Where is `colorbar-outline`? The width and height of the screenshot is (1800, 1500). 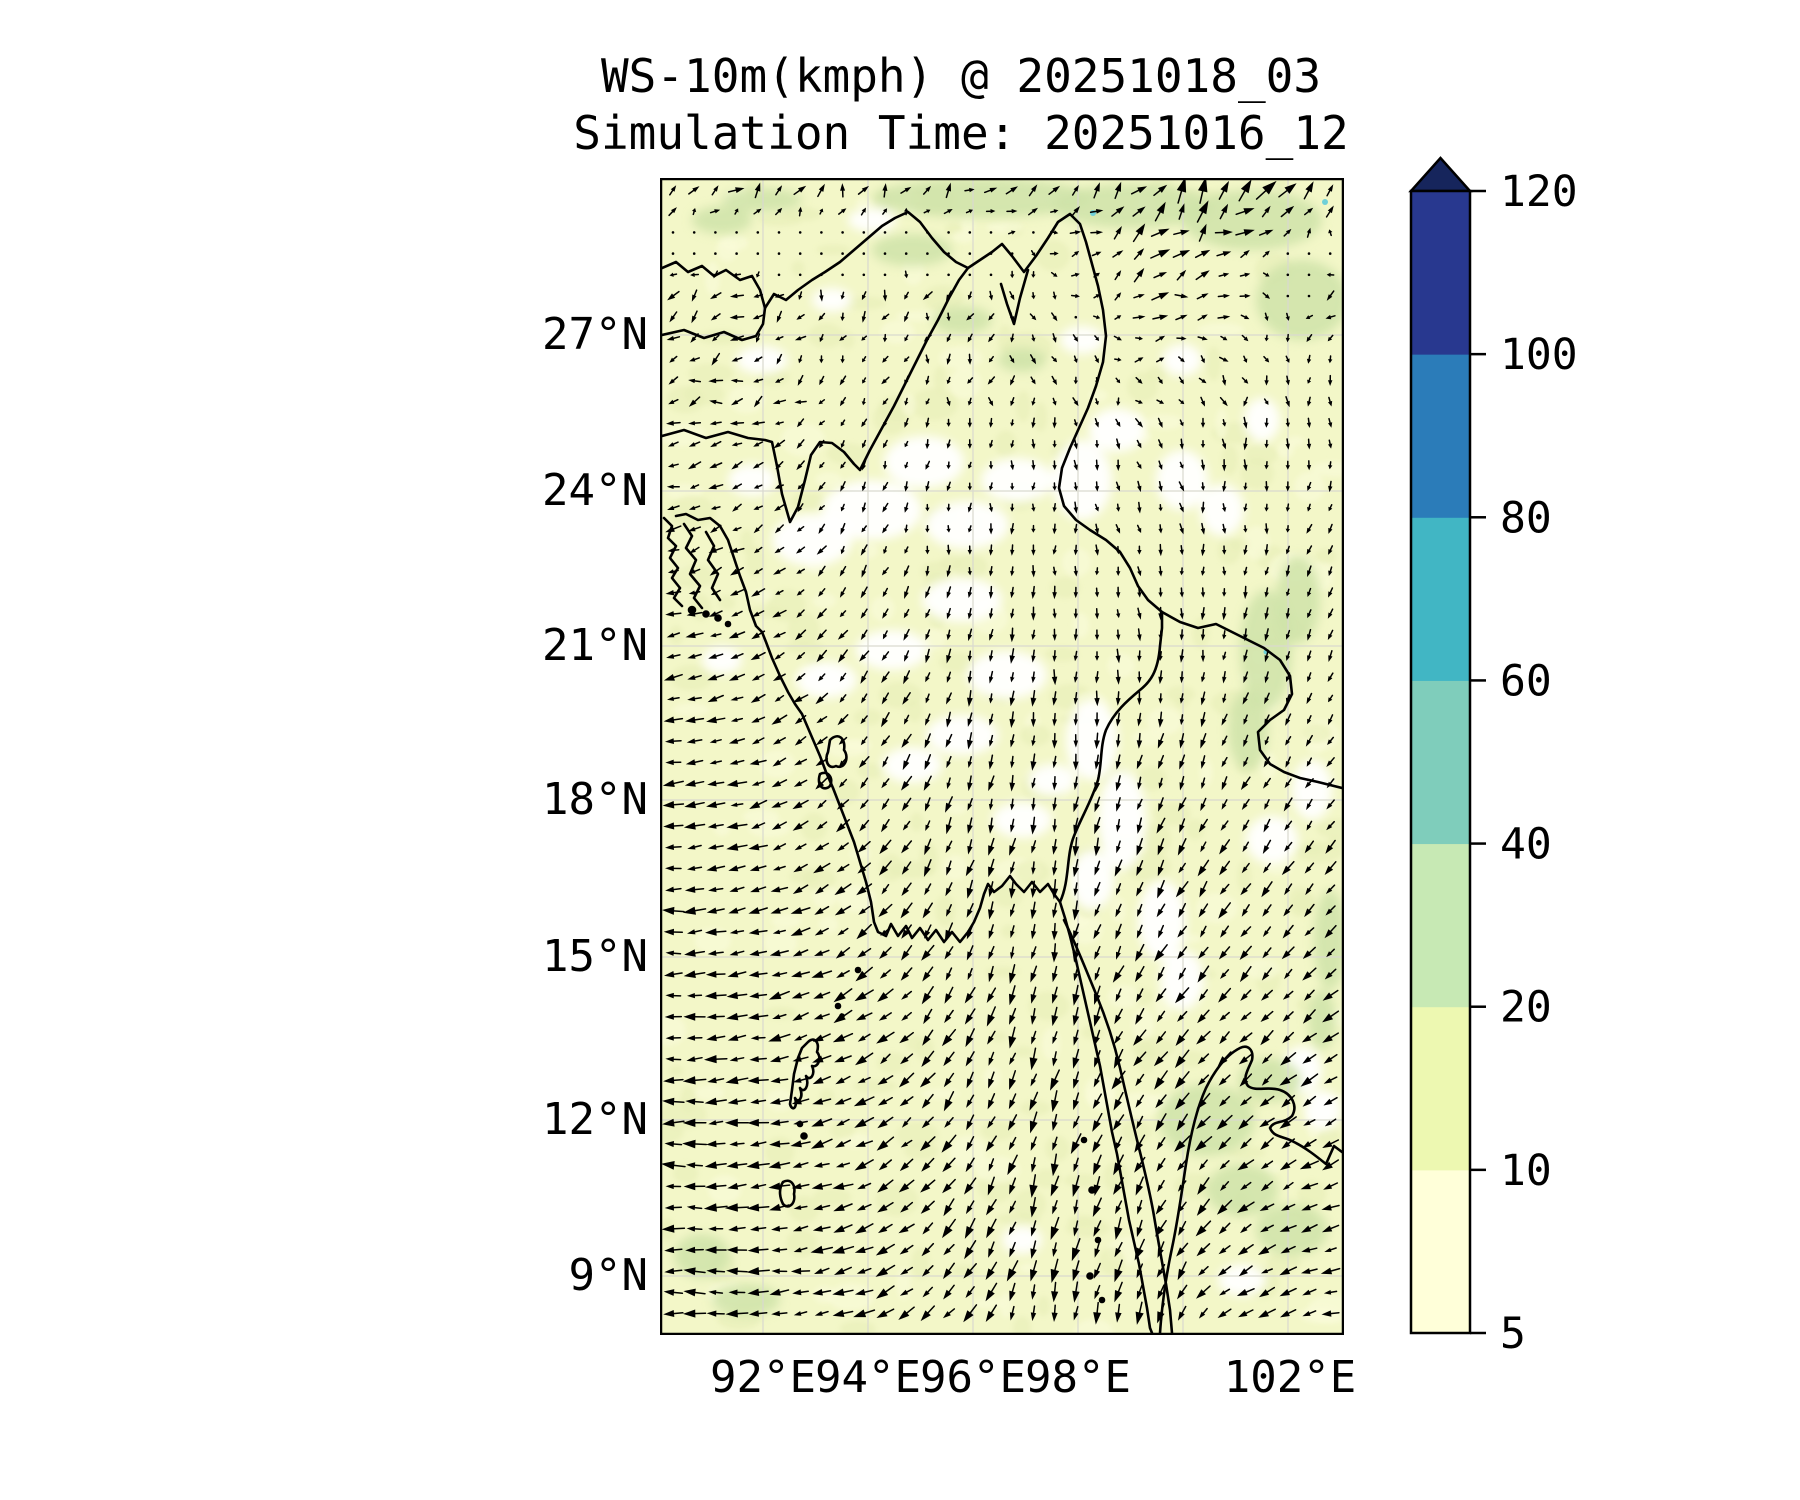 colorbar-outline is located at coordinates (1440, 762).